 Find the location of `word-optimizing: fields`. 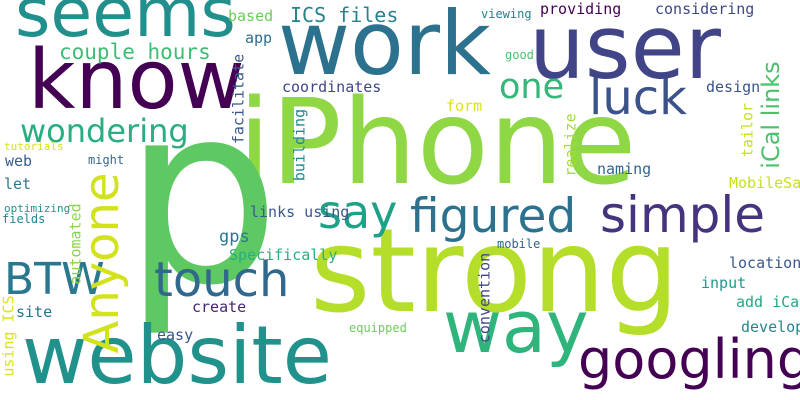

word-optimizing: fields is located at coordinates (24, 219).